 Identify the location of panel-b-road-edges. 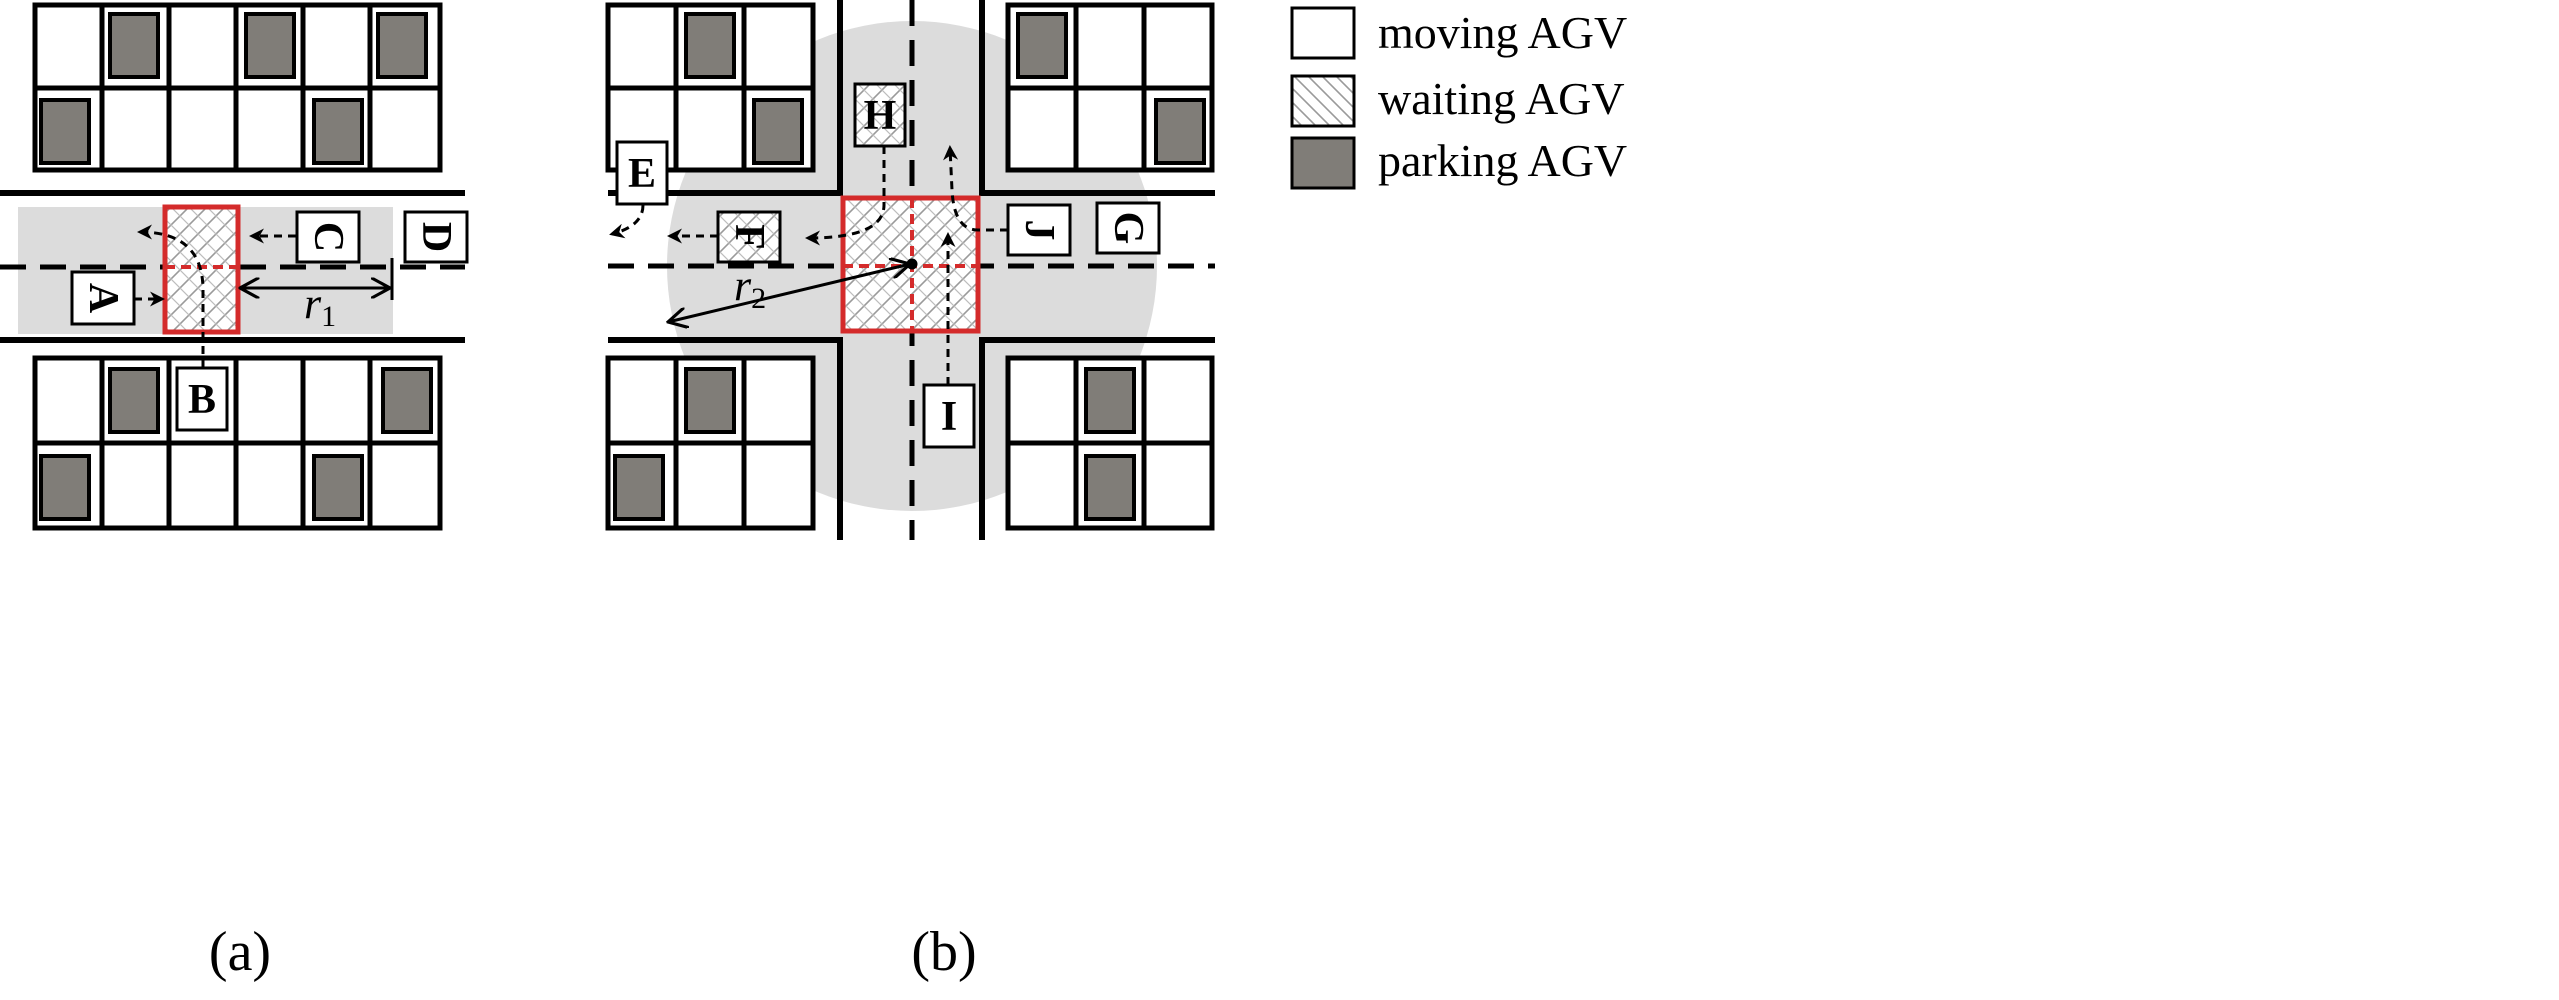
(911, 270).